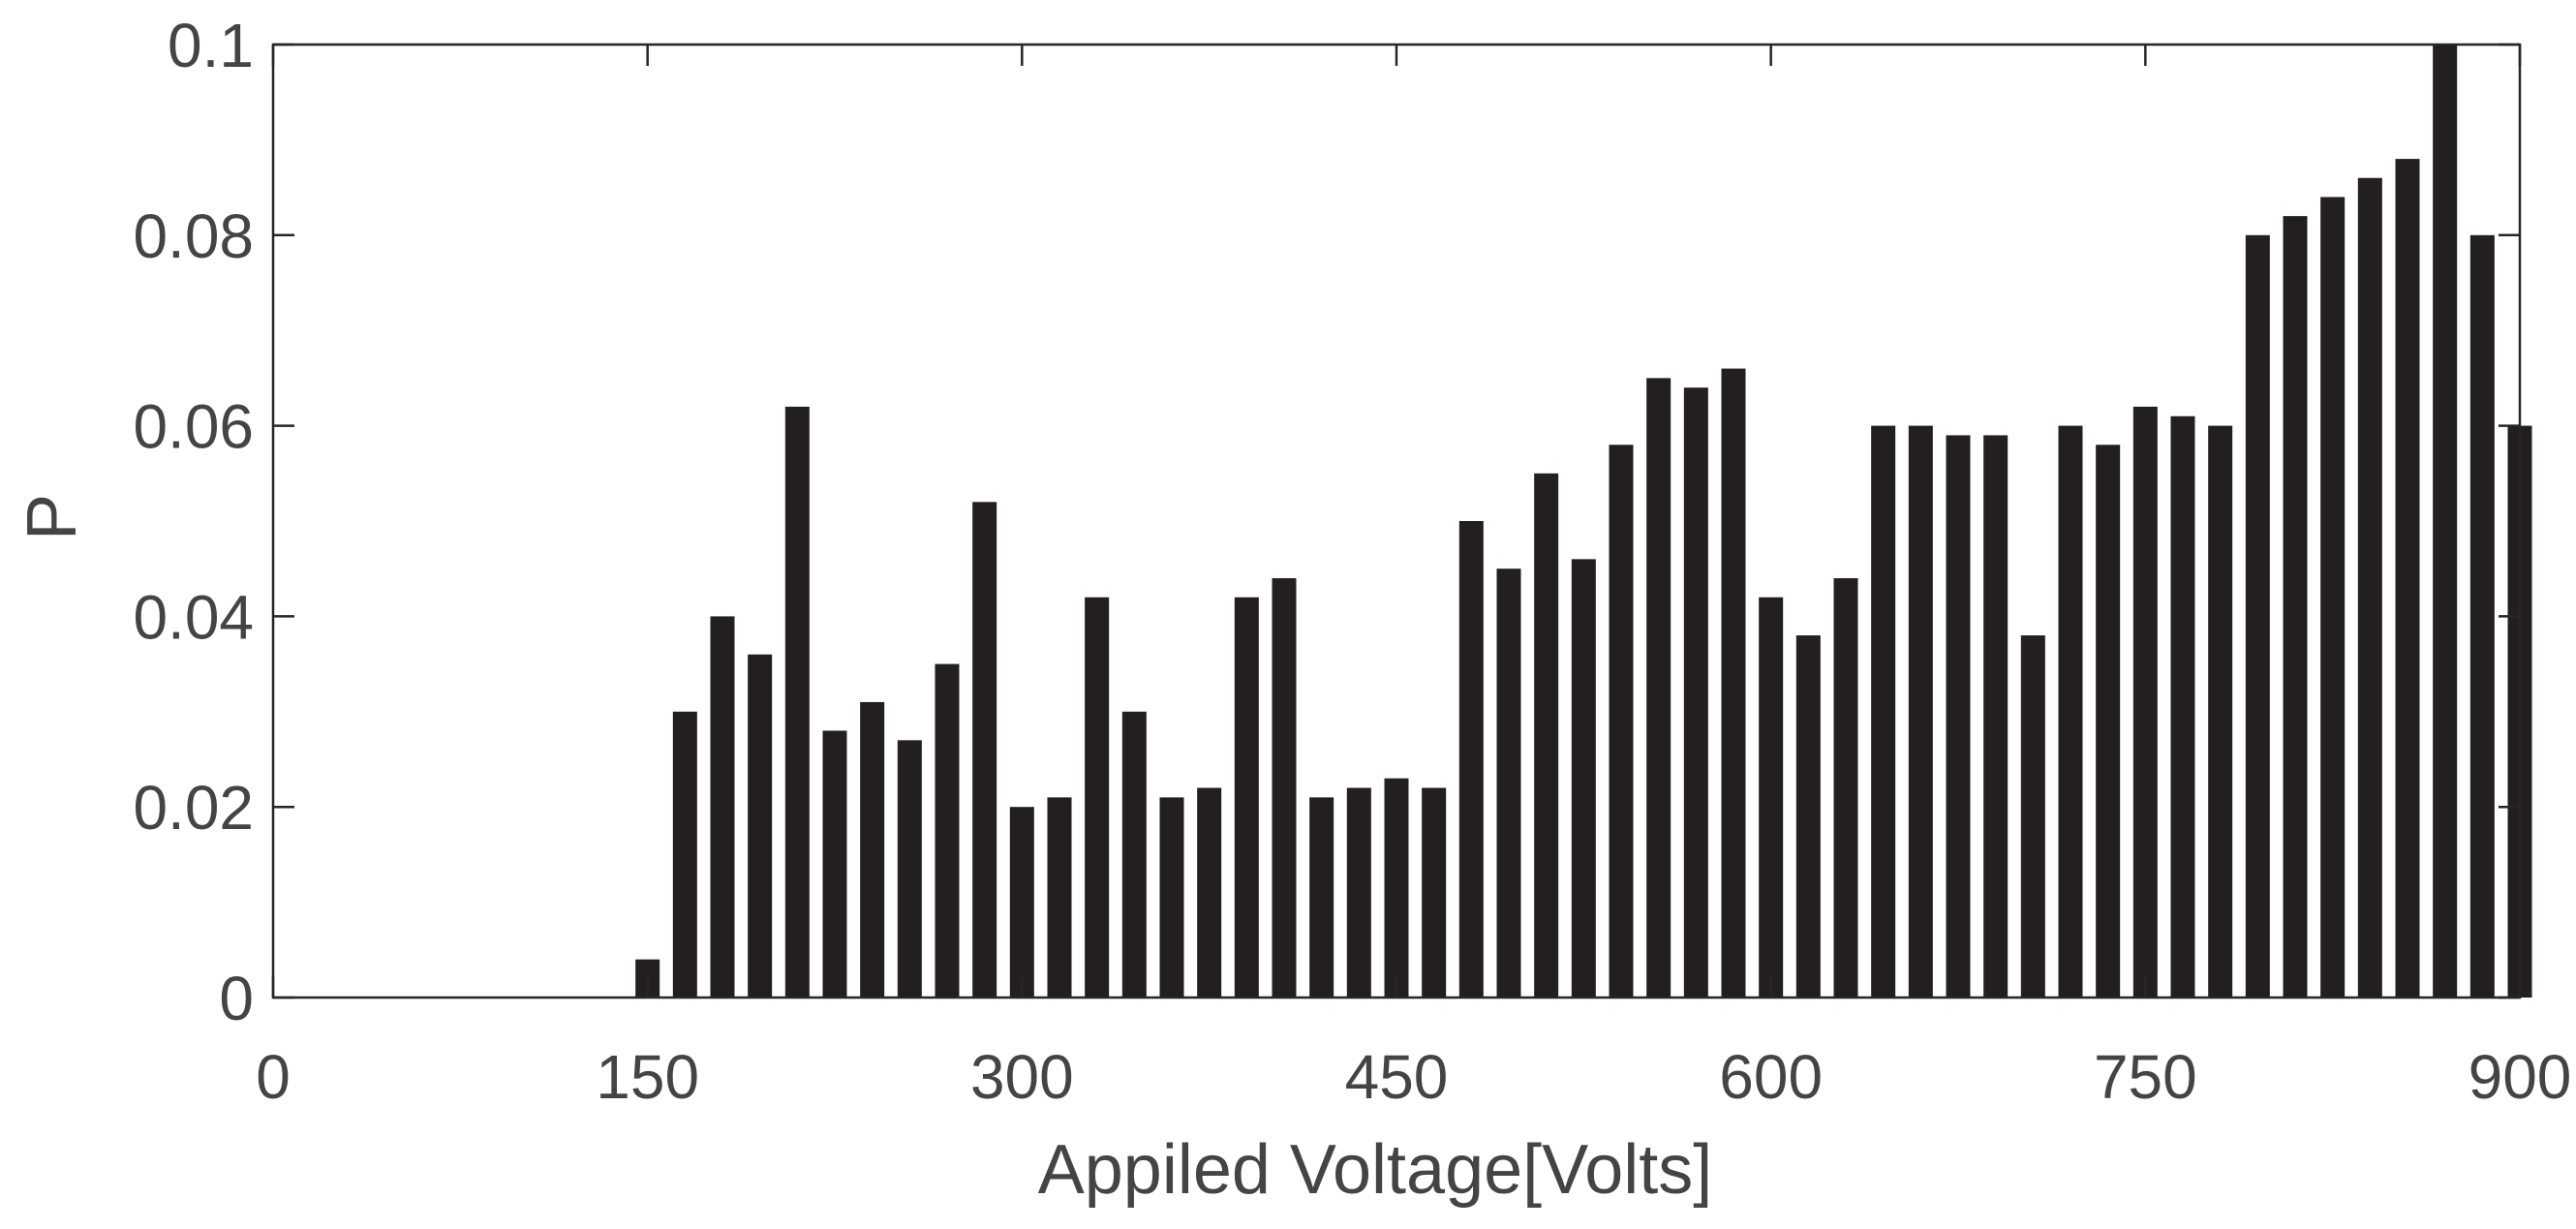 This screenshot has height=1229, width=2576. What do you see at coordinates (193, 617) in the screenshot?
I see `y-tick-label: 0.04` at bounding box center [193, 617].